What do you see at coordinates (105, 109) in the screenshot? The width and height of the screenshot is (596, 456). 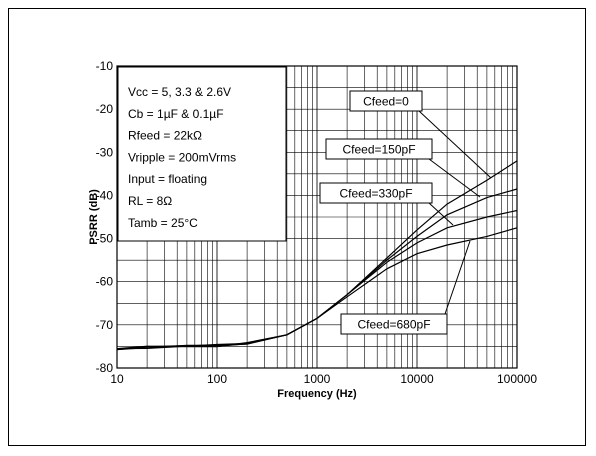 I see `y-tick-label: -20` at bounding box center [105, 109].